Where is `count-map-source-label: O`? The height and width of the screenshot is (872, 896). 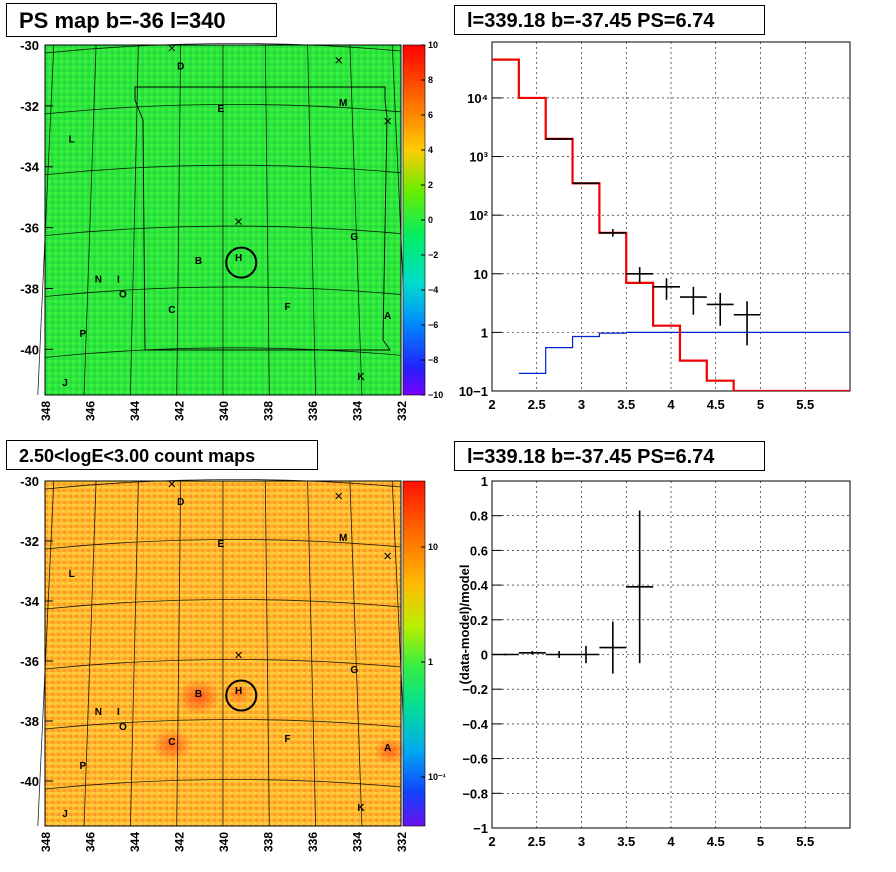 count-map-source-label: O is located at coordinates (123, 727).